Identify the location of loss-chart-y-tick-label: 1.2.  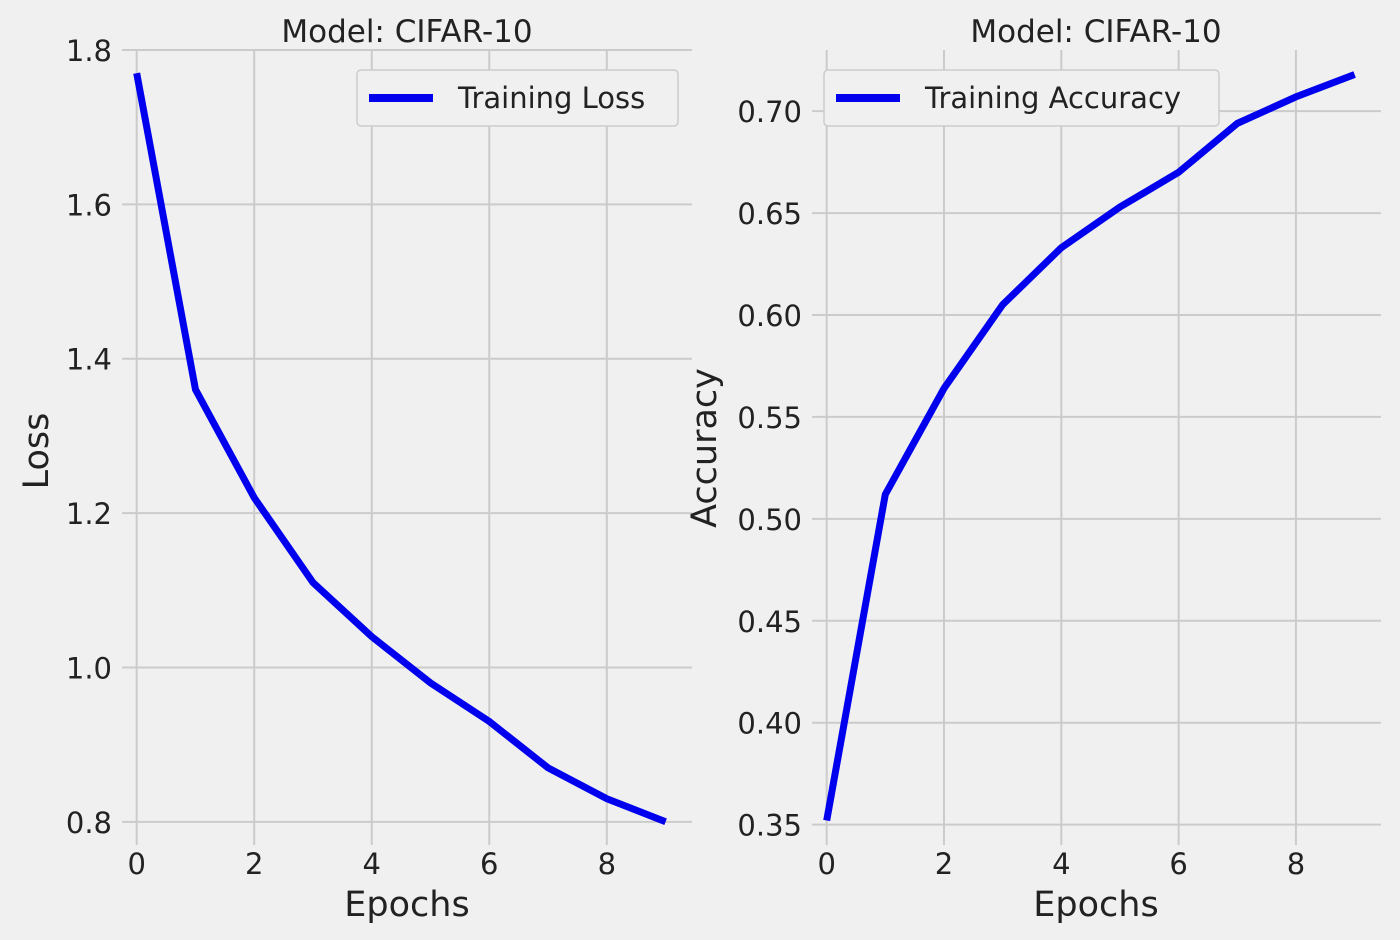
(89, 514).